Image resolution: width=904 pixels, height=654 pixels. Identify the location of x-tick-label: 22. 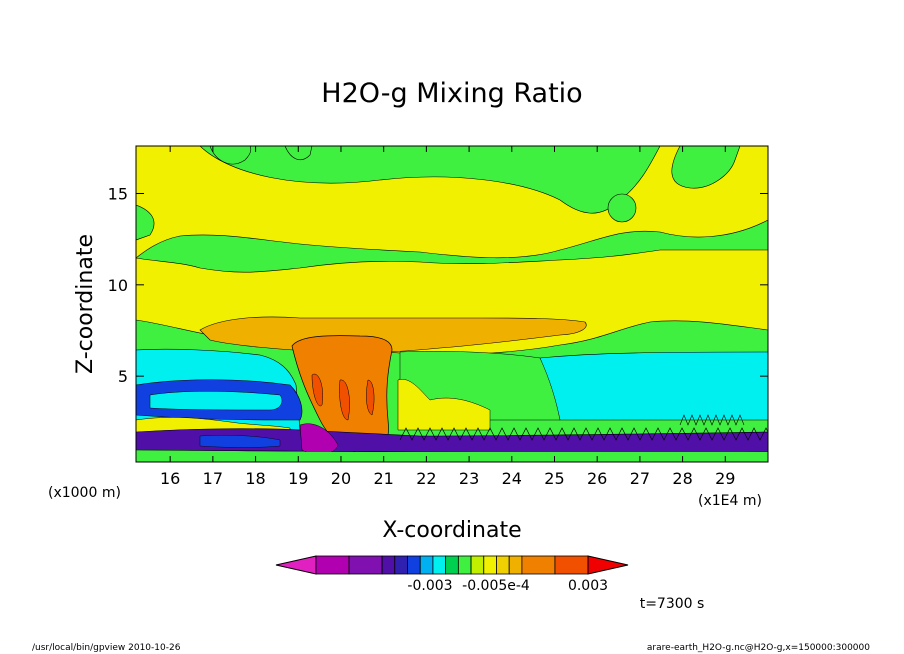
(426, 478).